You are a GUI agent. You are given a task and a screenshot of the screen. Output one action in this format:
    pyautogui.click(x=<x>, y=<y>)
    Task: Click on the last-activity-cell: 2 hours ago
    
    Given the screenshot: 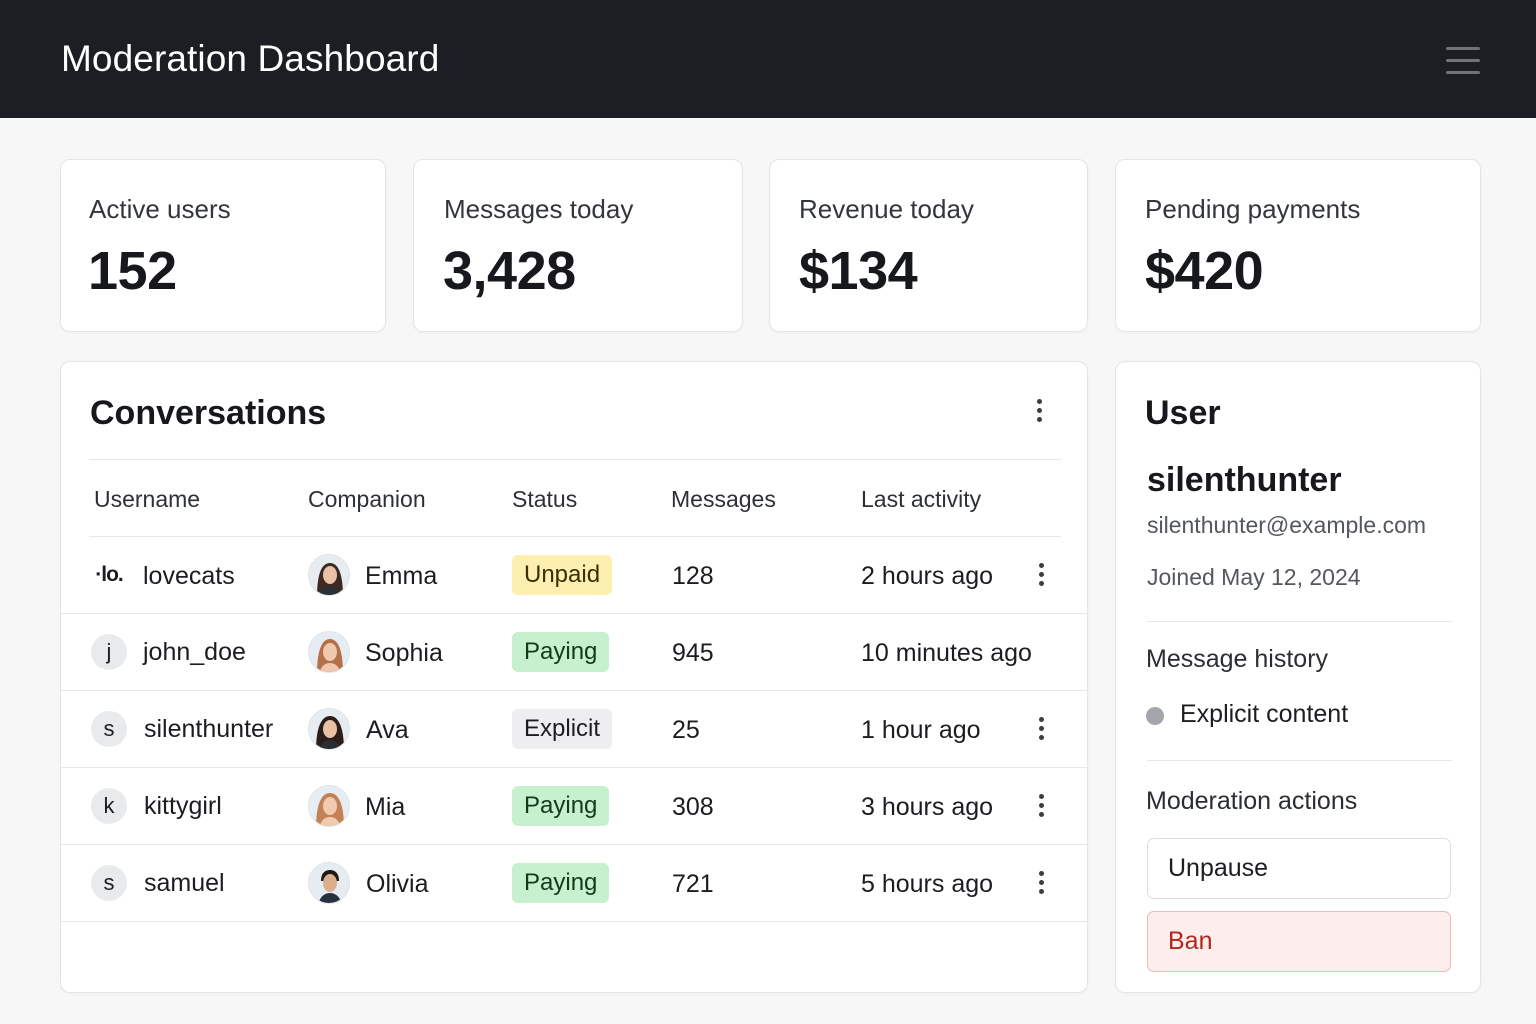 What is the action you would take?
    pyautogui.click(x=927, y=576)
    